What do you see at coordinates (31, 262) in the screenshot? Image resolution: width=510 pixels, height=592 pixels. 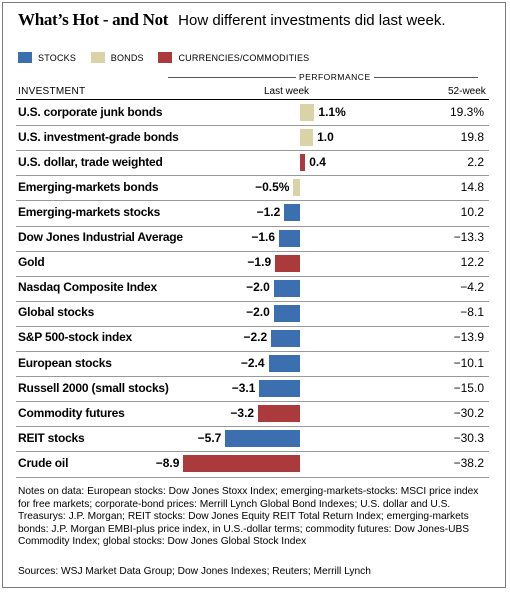 I see `row-name: Gold` at bounding box center [31, 262].